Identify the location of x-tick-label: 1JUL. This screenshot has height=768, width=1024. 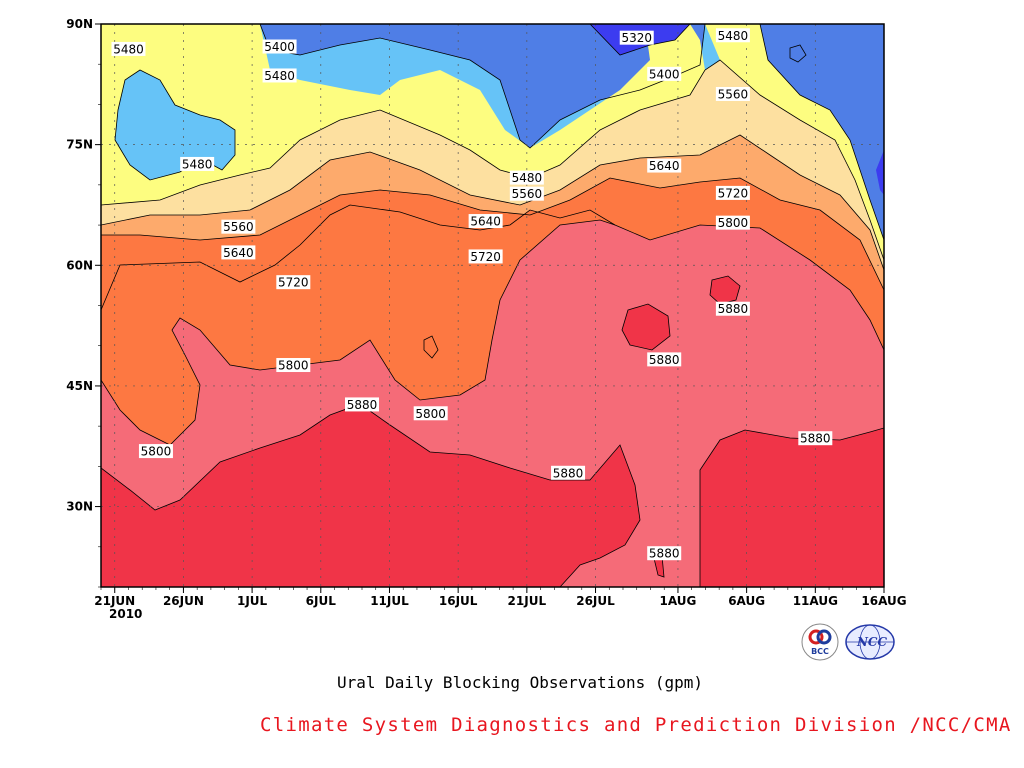
(252, 601).